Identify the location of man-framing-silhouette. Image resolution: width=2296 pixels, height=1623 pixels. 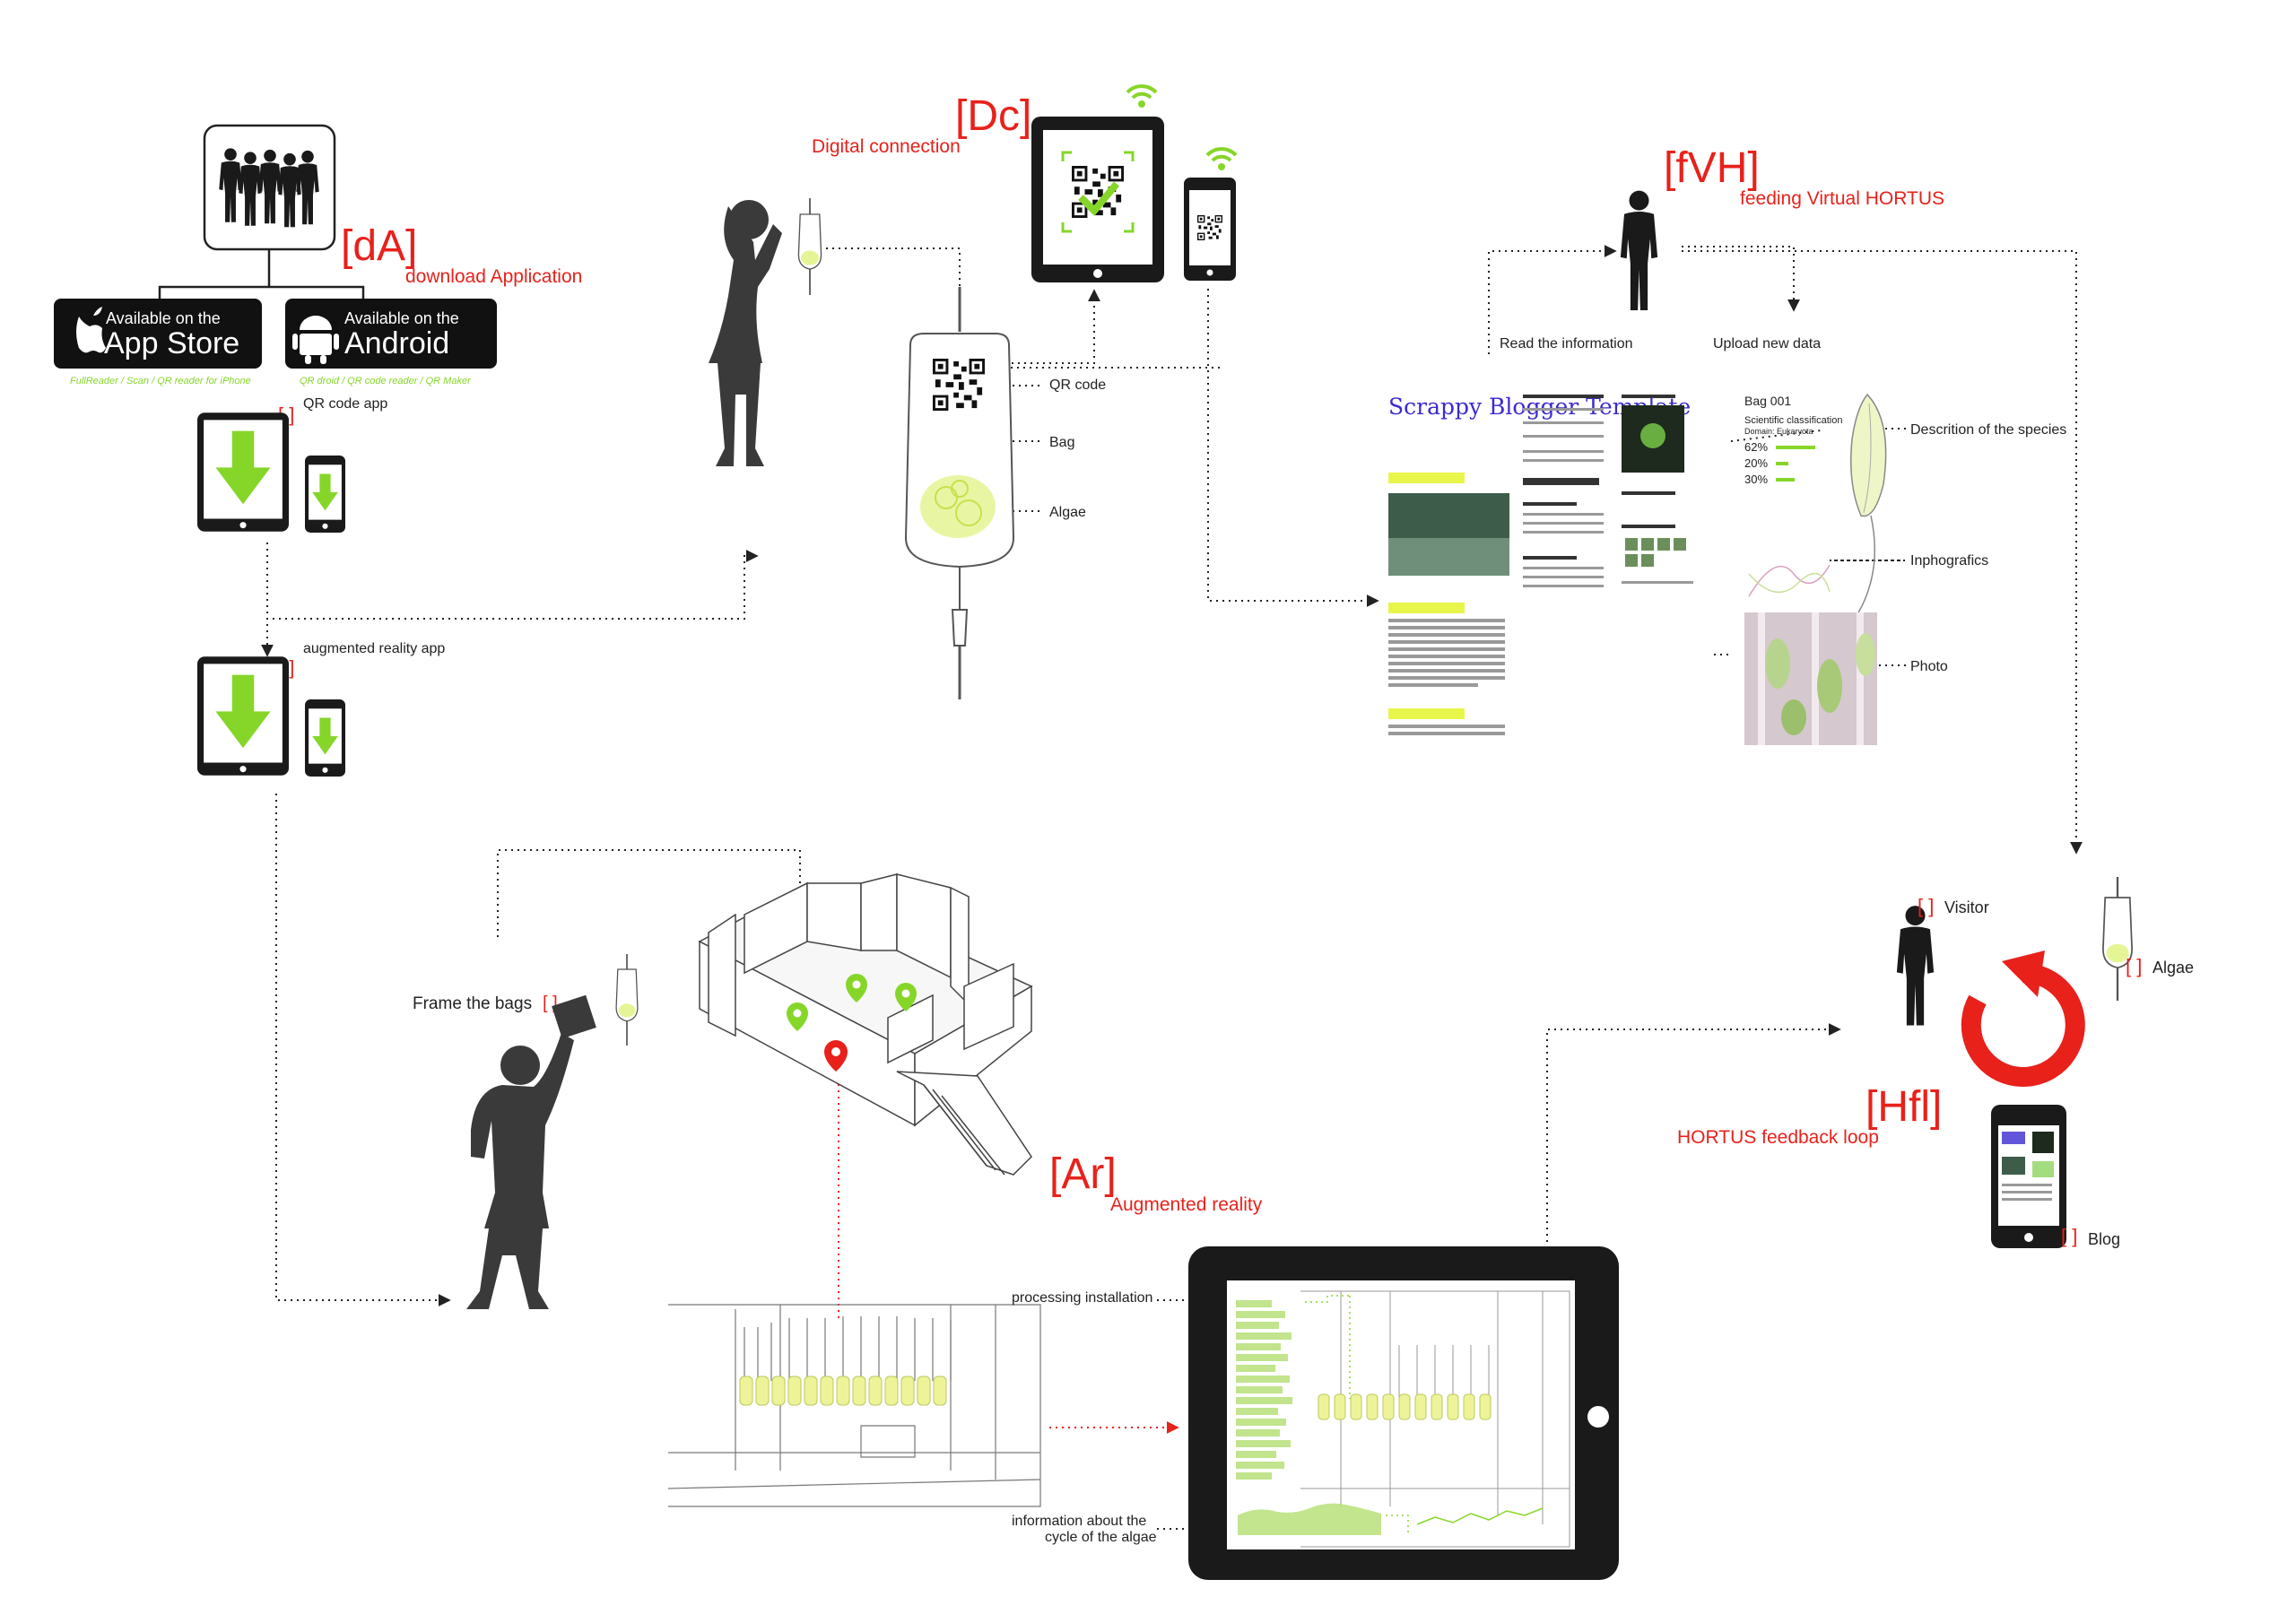
(531, 1151).